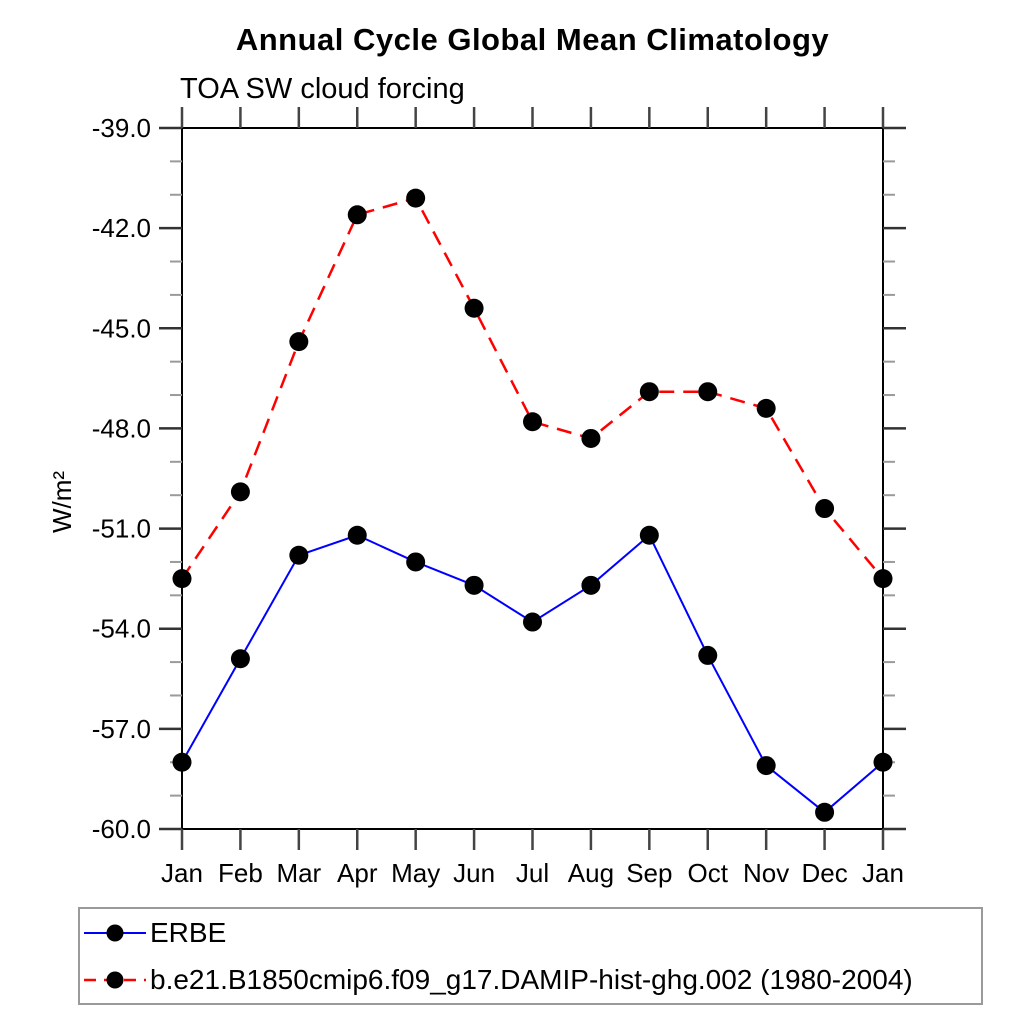  What do you see at coordinates (240, 873) in the screenshot?
I see `x-axis-tick-label: Feb` at bounding box center [240, 873].